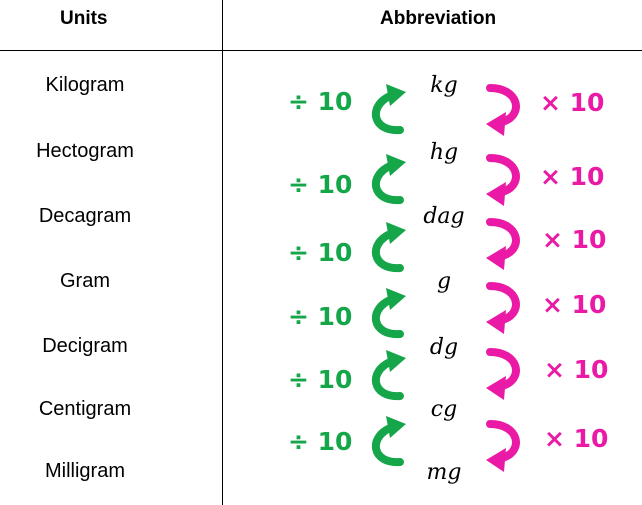 This screenshot has height=505, width=642. I want to click on divide-label-6: ÷ 10, so click(320, 441).